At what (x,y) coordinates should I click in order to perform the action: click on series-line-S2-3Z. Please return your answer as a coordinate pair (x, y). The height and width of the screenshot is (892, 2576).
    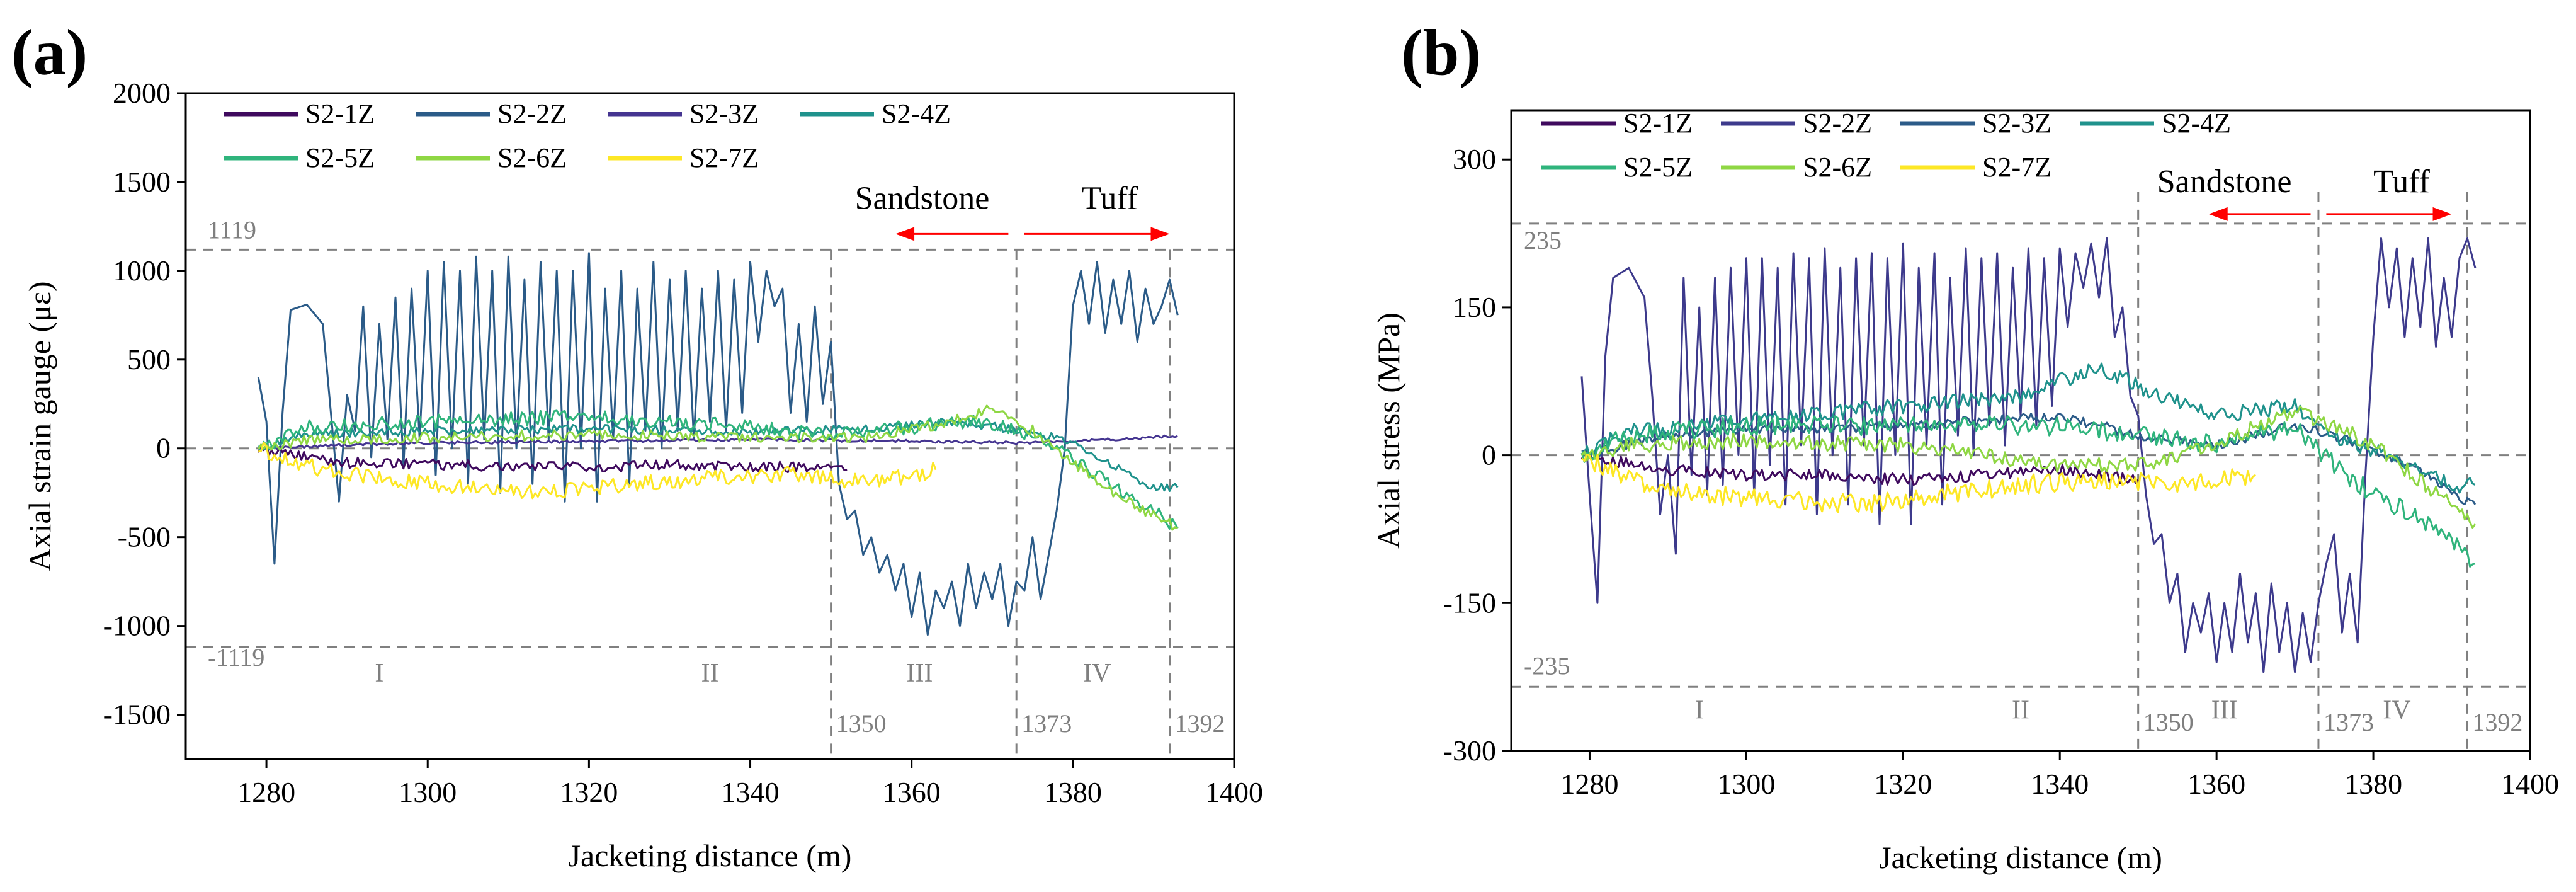
    Looking at the image, I should click on (2029, 458).